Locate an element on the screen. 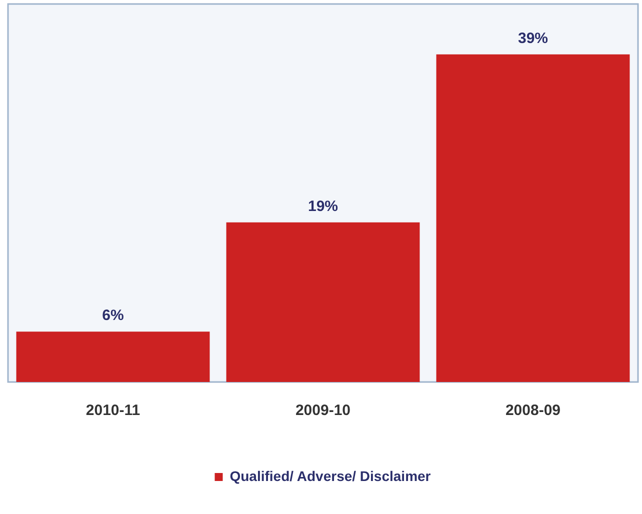  x-tick-label: 2009-10 is located at coordinates (323, 411).